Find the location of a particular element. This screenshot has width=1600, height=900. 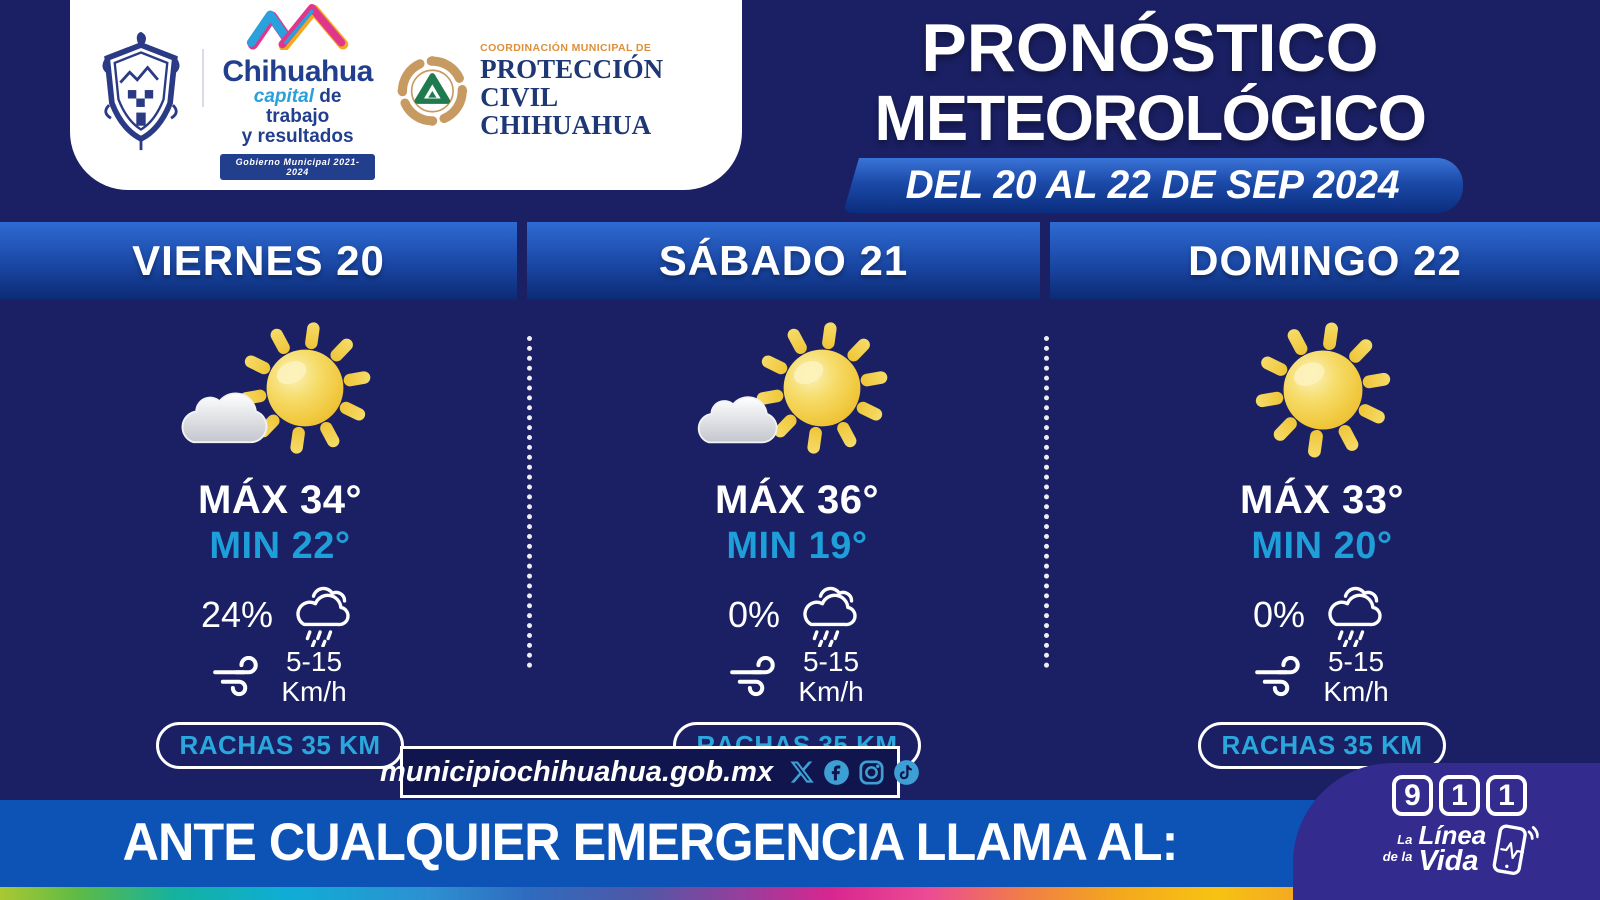

emergency-911-logo: 9 1 1 La de la Línea Vida is located at coordinates (1446, 831).